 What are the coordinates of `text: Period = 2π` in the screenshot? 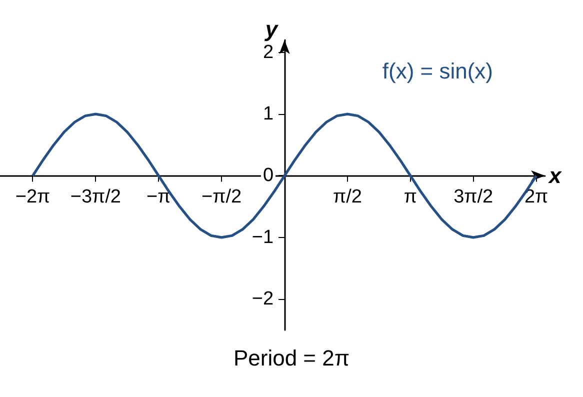 It's located at (291, 358).